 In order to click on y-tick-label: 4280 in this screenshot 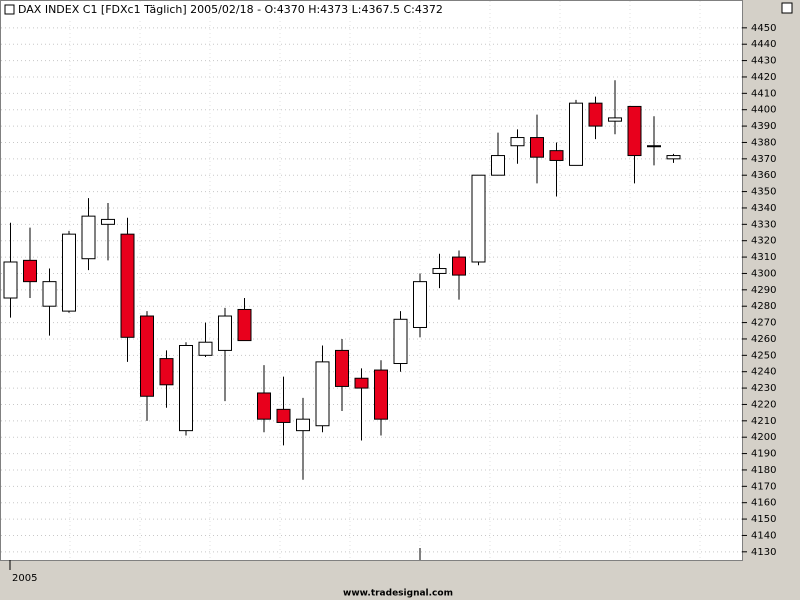, I will do `click(763, 306)`.